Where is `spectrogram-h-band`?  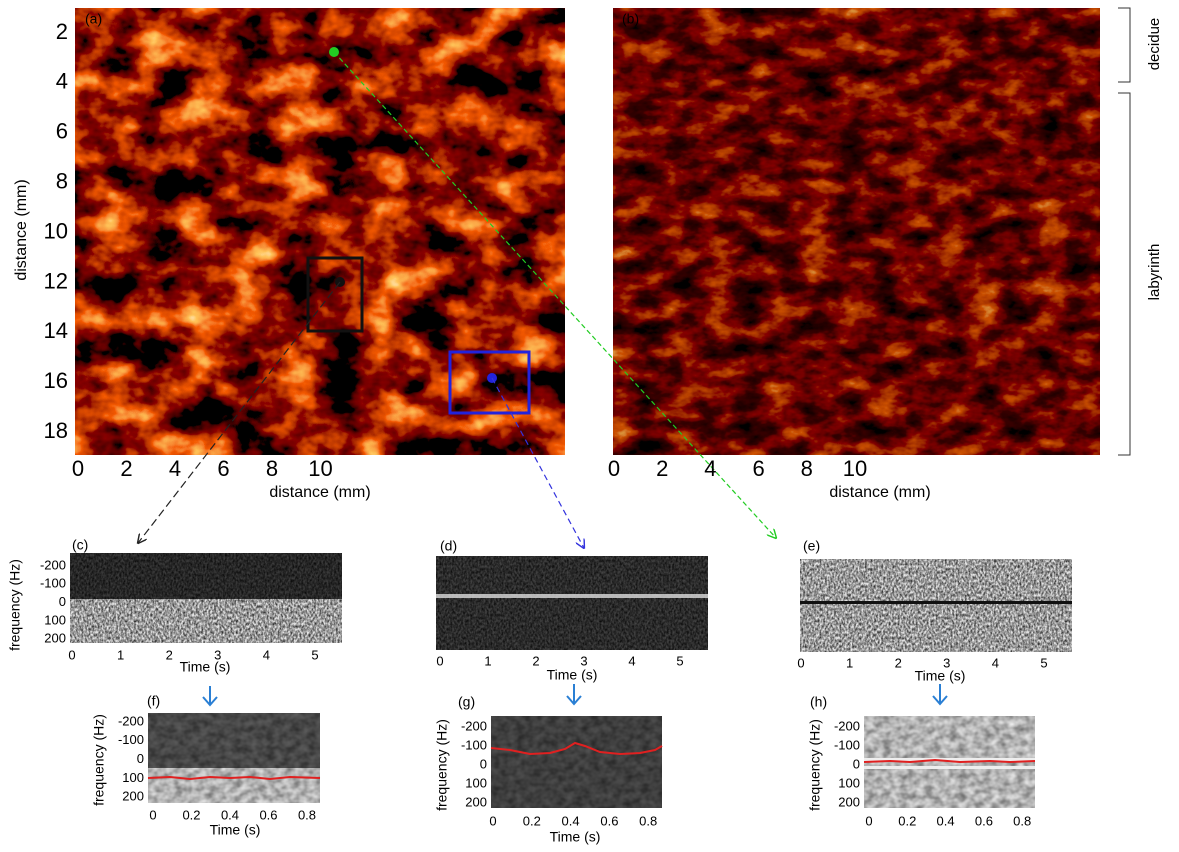 spectrogram-h-band is located at coordinates (949, 759).